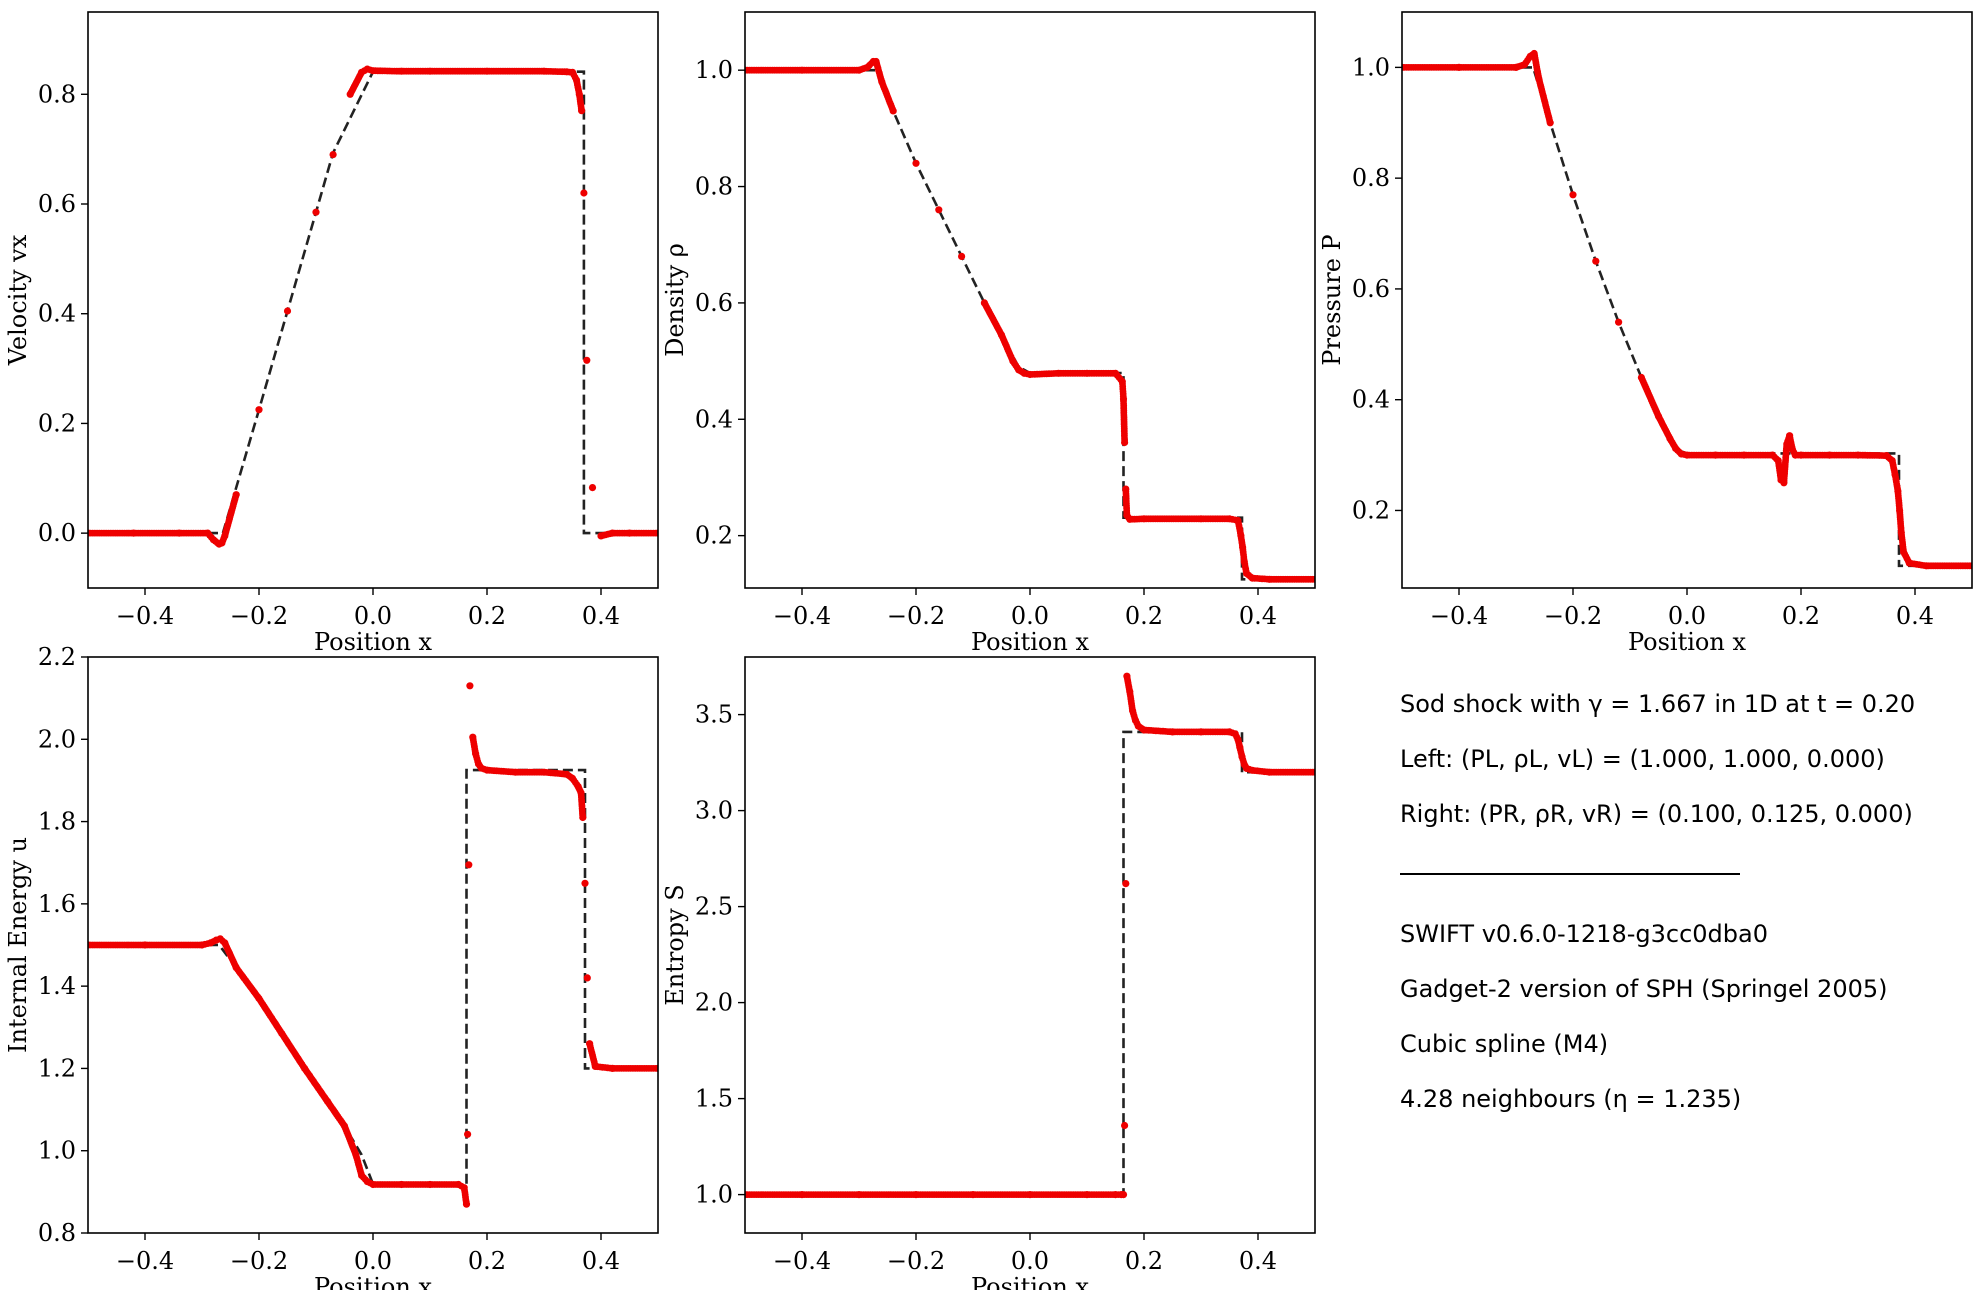 This screenshot has width=1980, height=1290. What do you see at coordinates (714, 70) in the screenshot?
I see `density-y-tick-label: 1.0` at bounding box center [714, 70].